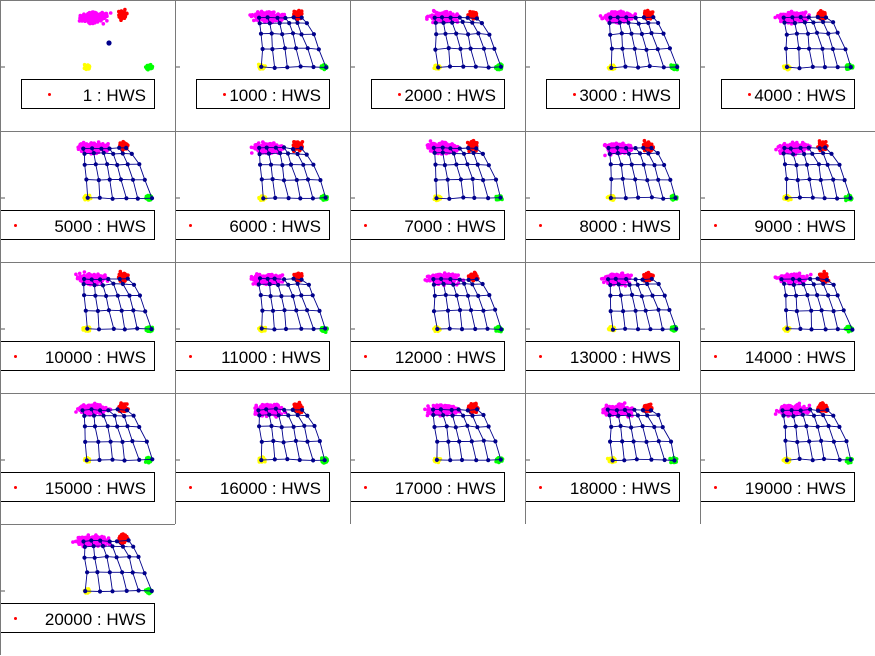 This screenshot has width=875, height=656. I want to click on subplot-panel: 3000 : HWS, so click(612, 65).